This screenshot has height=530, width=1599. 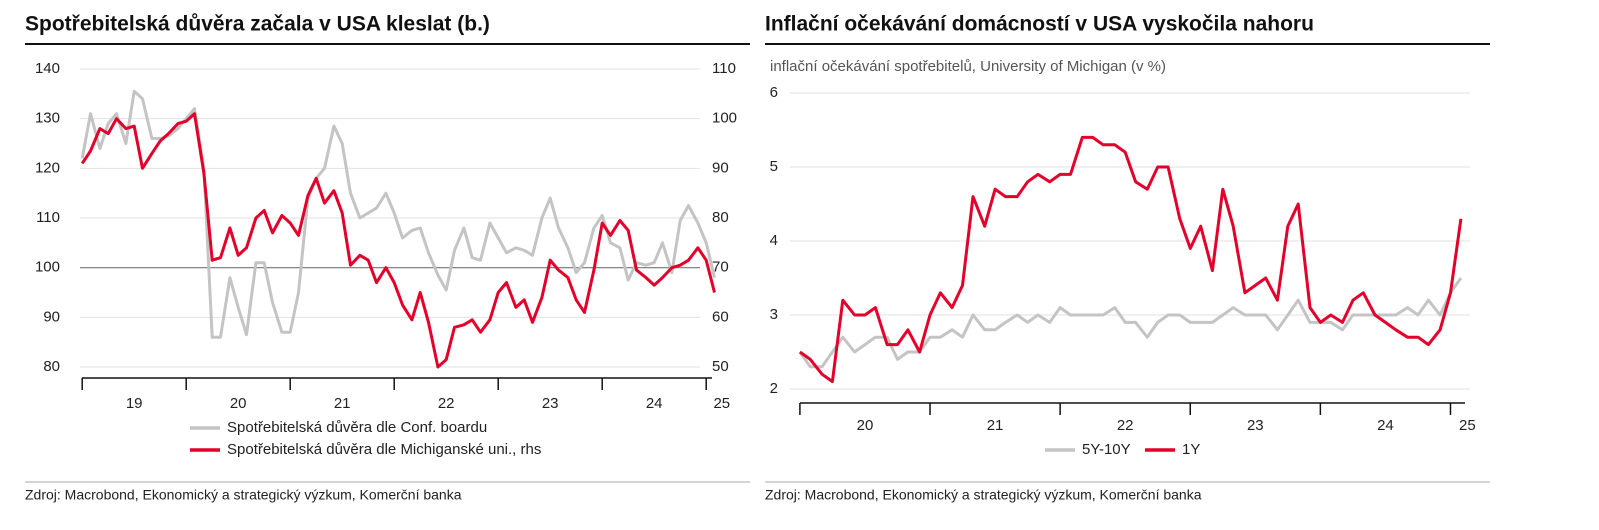 What do you see at coordinates (774, 92) in the screenshot?
I see `y-tick-label: 6` at bounding box center [774, 92].